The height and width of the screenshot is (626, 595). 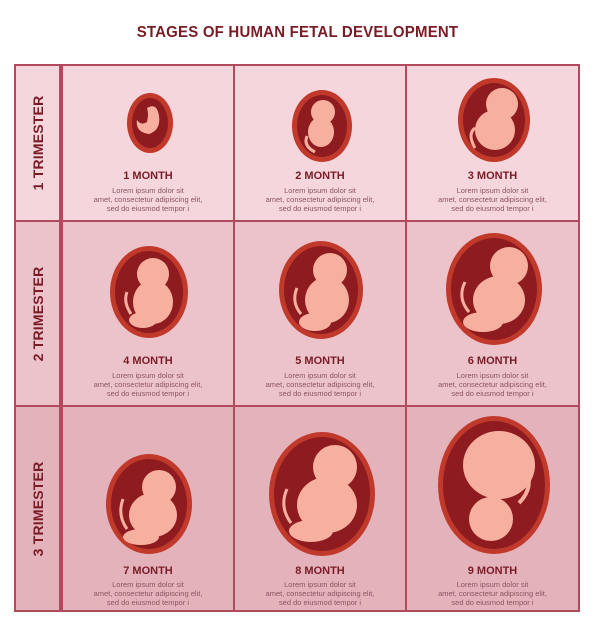 What do you see at coordinates (320, 571) in the screenshot?
I see `month-label: 8 MONTH` at bounding box center [320, 571].